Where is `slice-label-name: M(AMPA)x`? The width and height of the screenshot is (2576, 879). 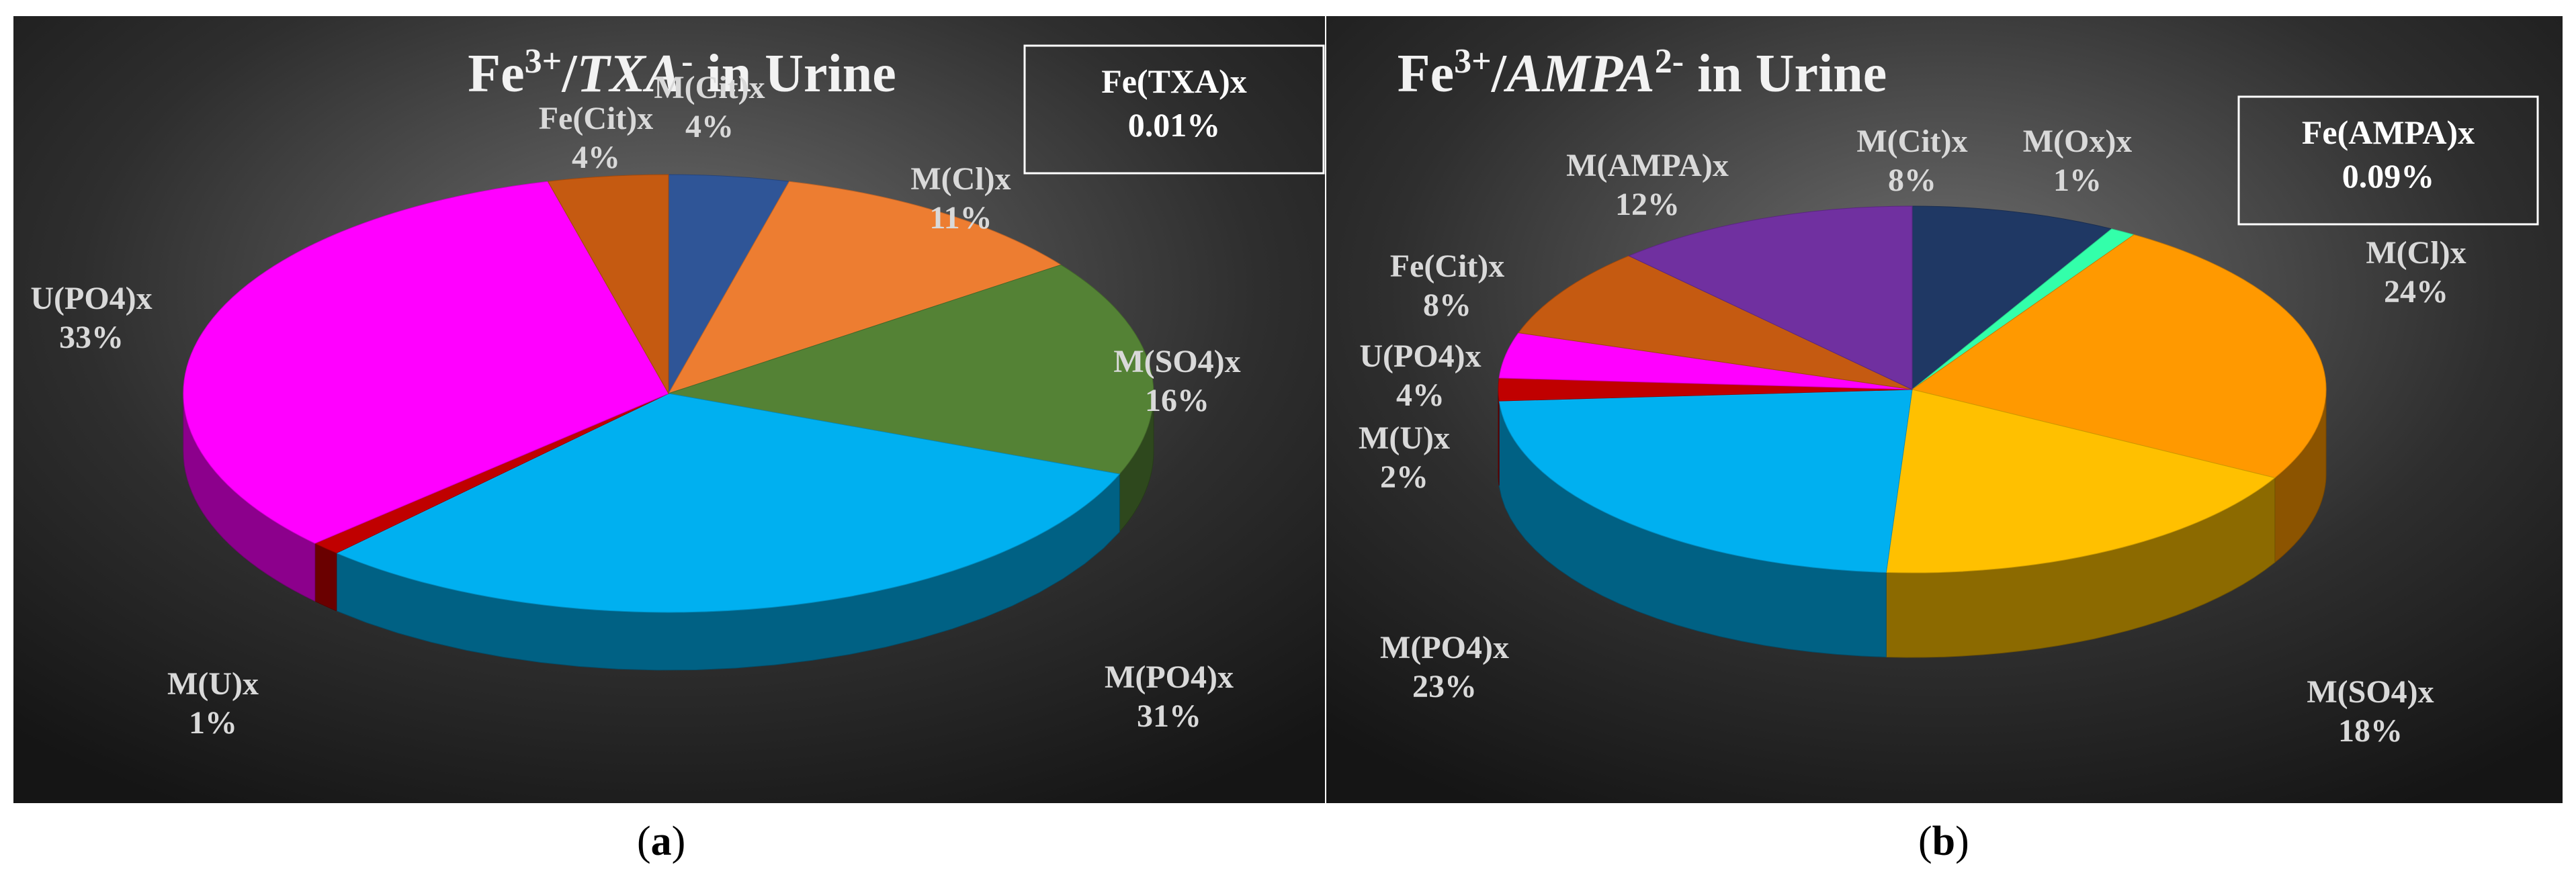 slice-label-name: M(AMPA)x is located at coordinates (1647, 165).